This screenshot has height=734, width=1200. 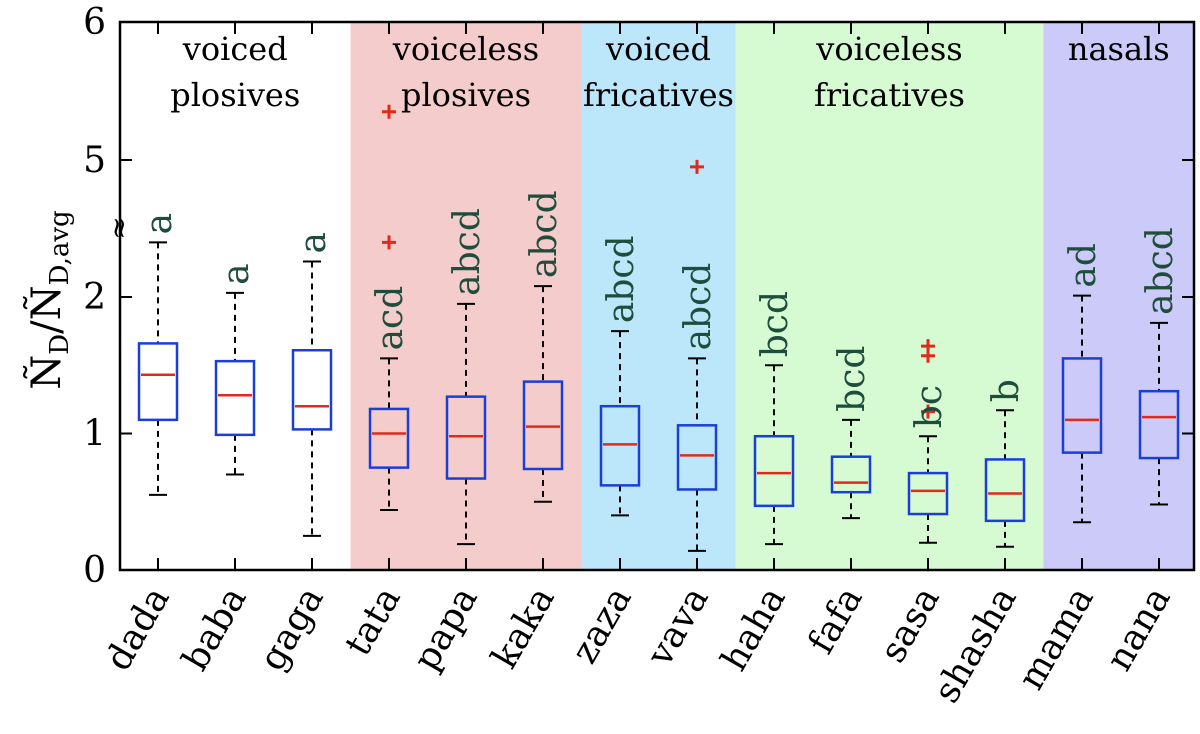 I want to click on x-category-label: papa, so click(x=446, y=629).